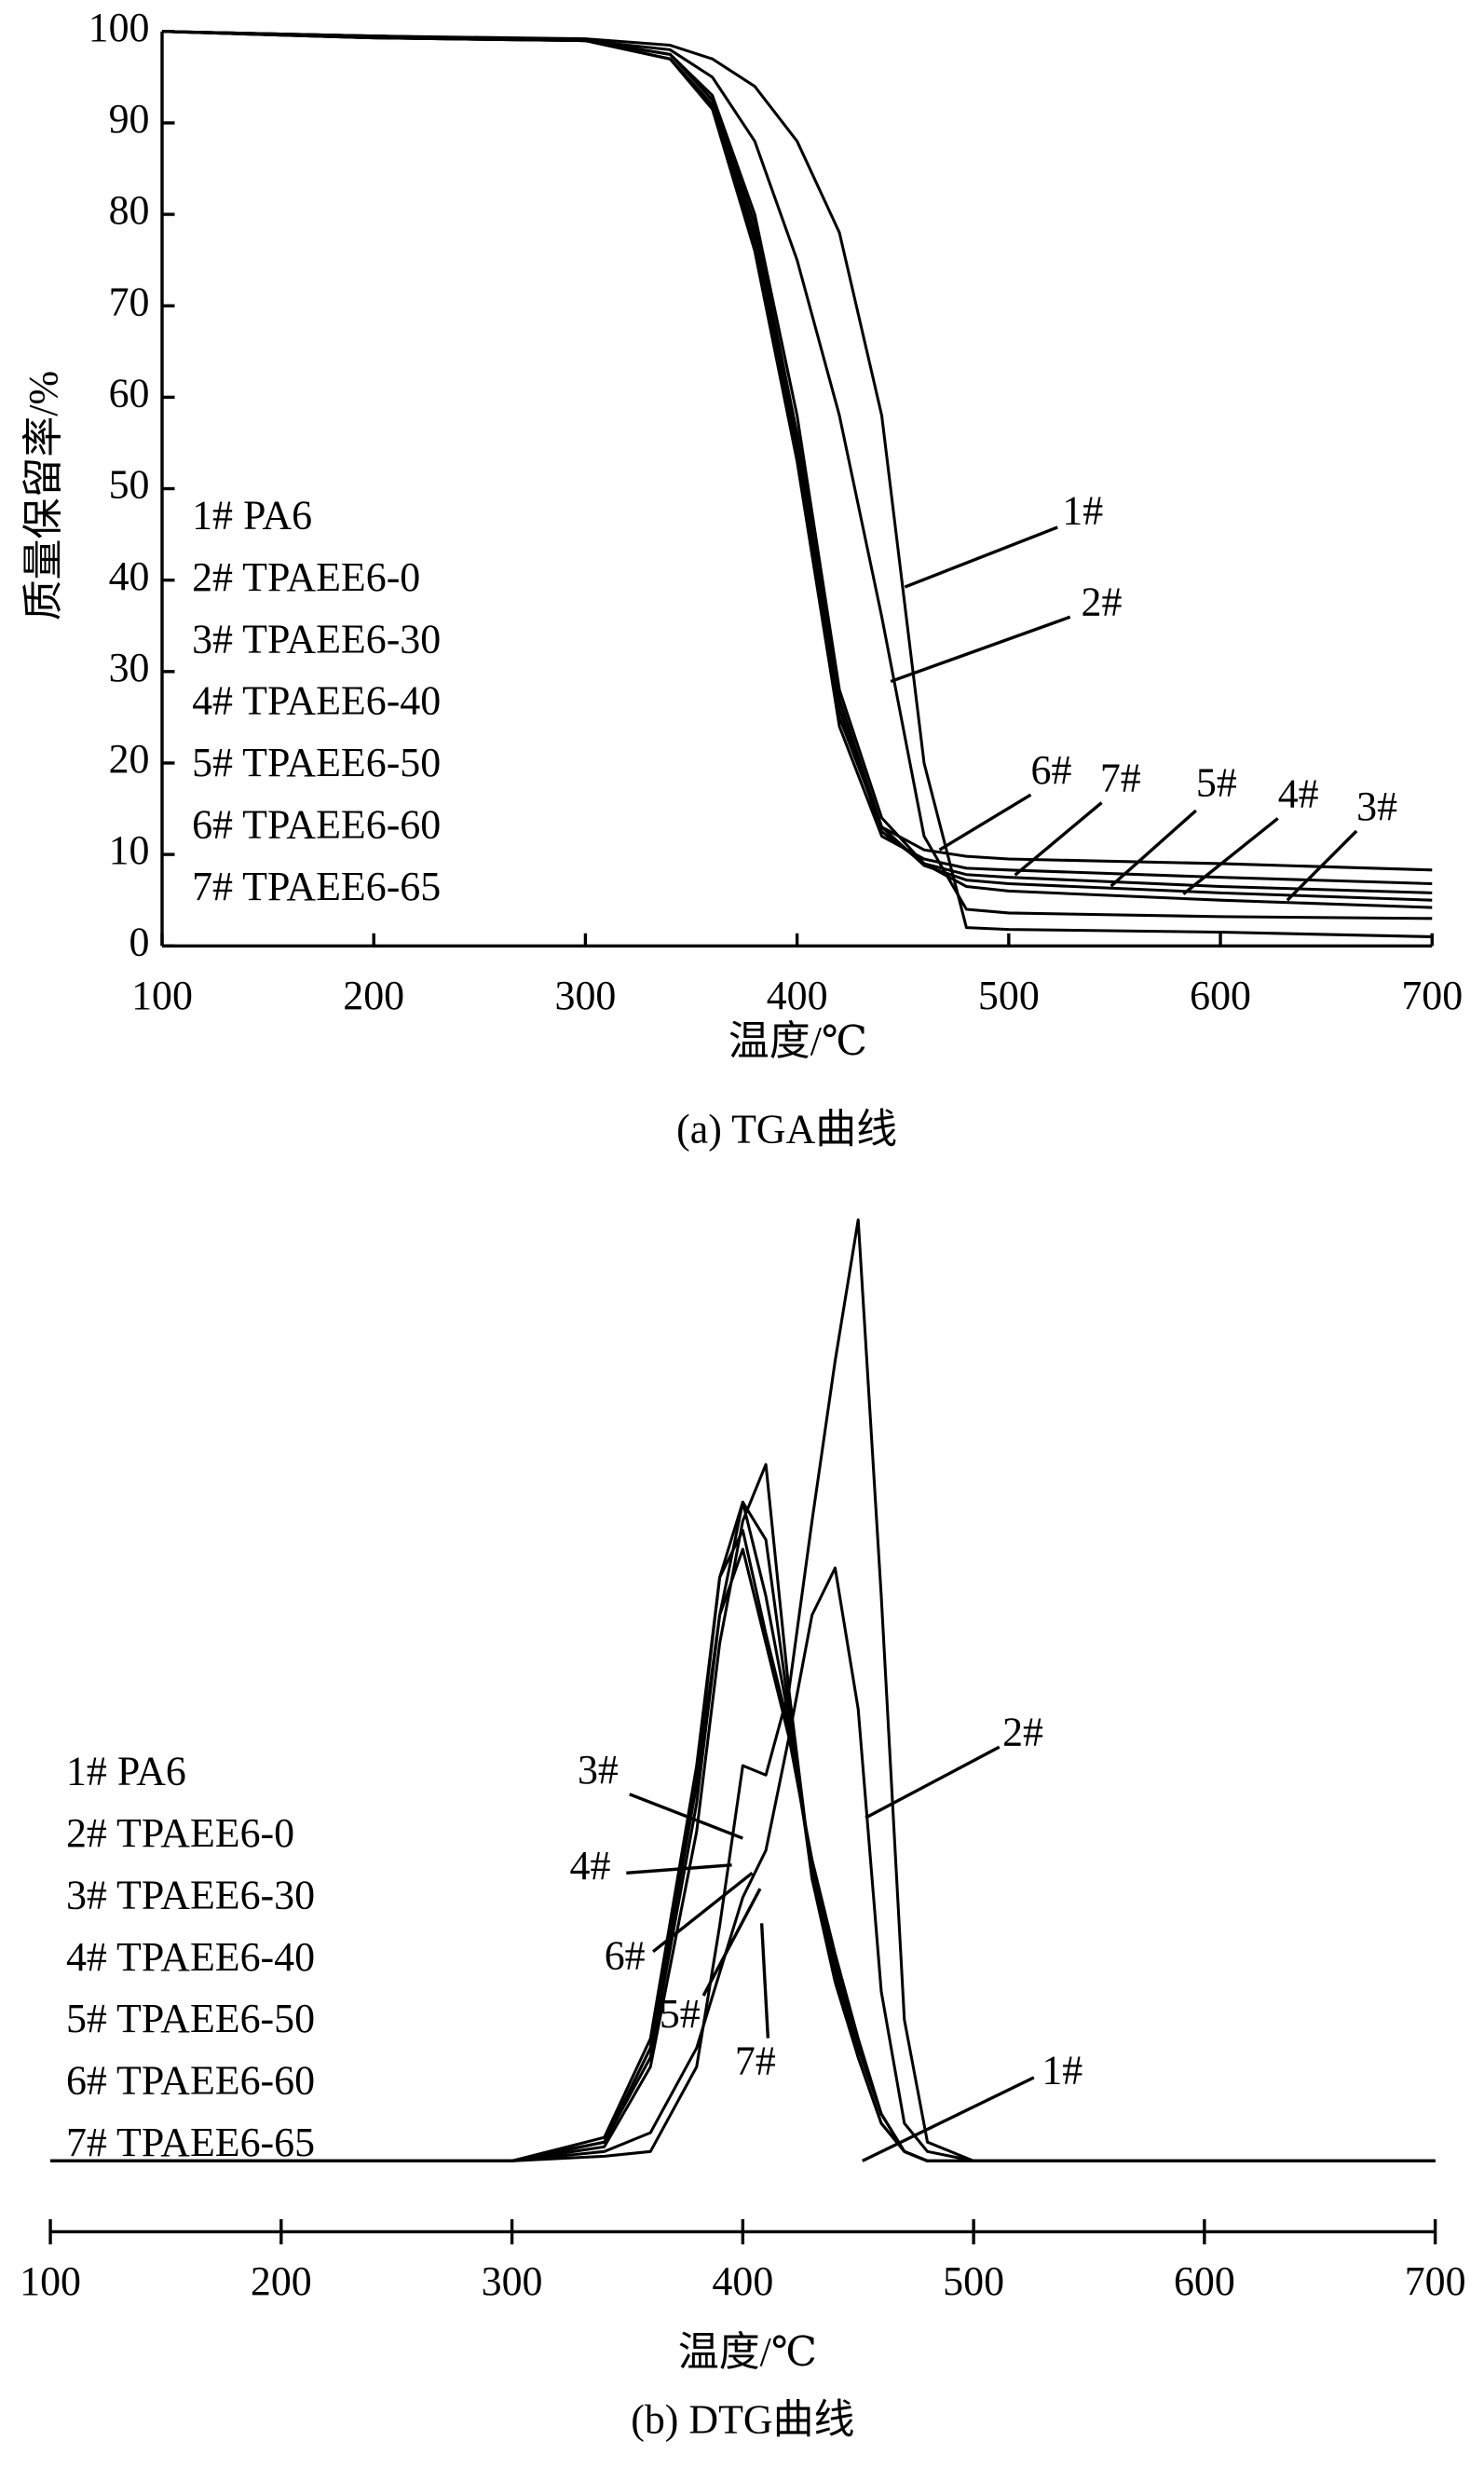  What do you see at coordinates (786, 1129) in the screenshot?
I see `caption: (a) TGA曲线` at bounding box center [786, 1129].